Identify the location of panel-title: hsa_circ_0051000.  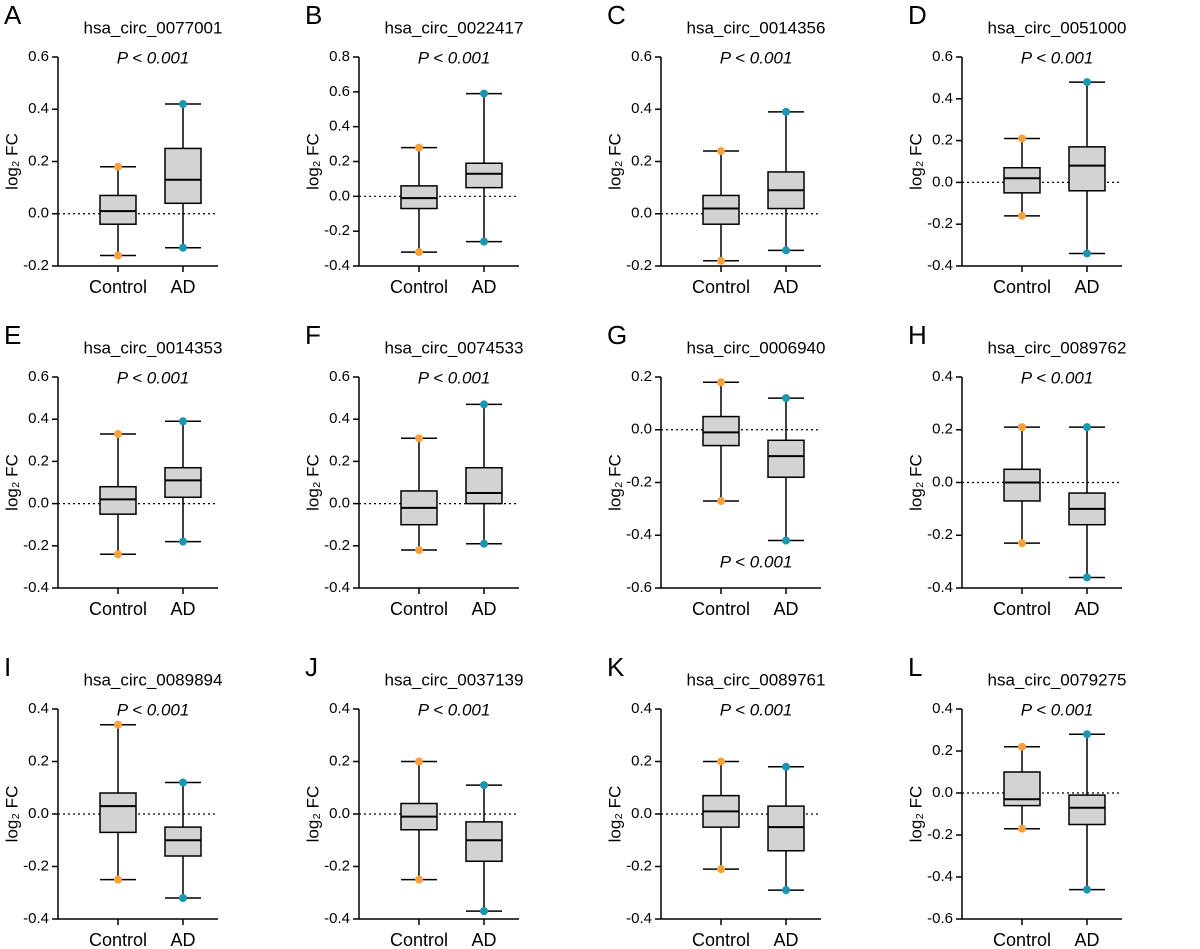
(1057, 27).